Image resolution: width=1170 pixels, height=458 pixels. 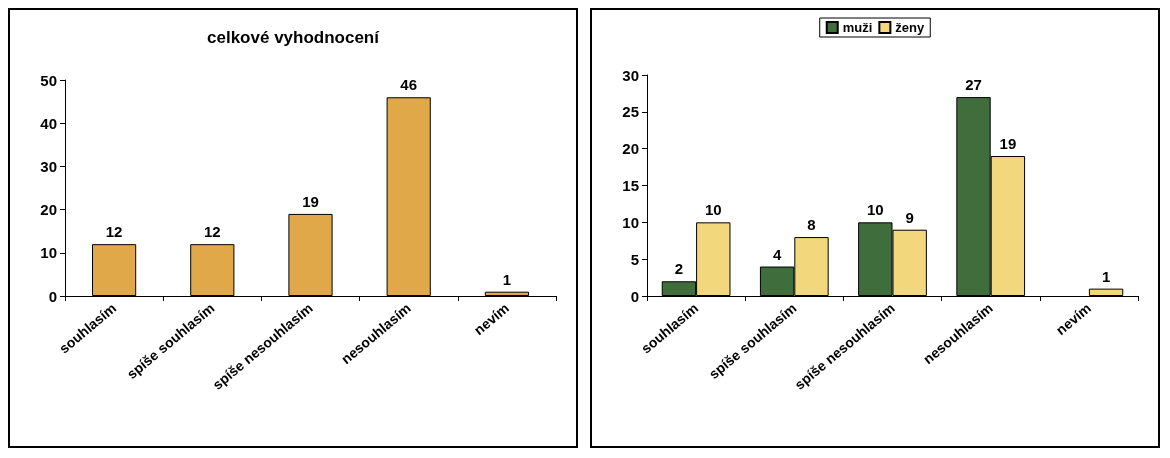 What do you see at coordinates (294, 37) in the screenshot?
I see `chart-title: celkové vyhodnocení` at bounding box center [294, 37].